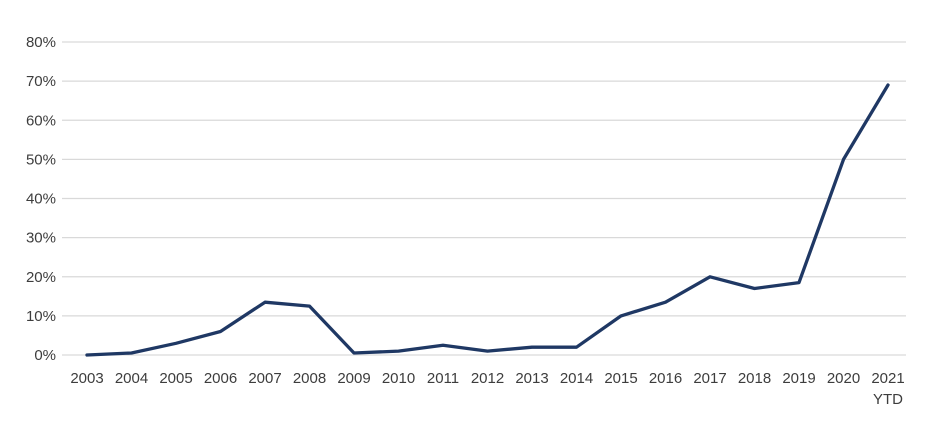 This screenshot has width=936, height=430. What do you see at coordinates (41, 159) in the screenshot?
I see `y-tick-label: 50%` at bounding box center [41, 159].